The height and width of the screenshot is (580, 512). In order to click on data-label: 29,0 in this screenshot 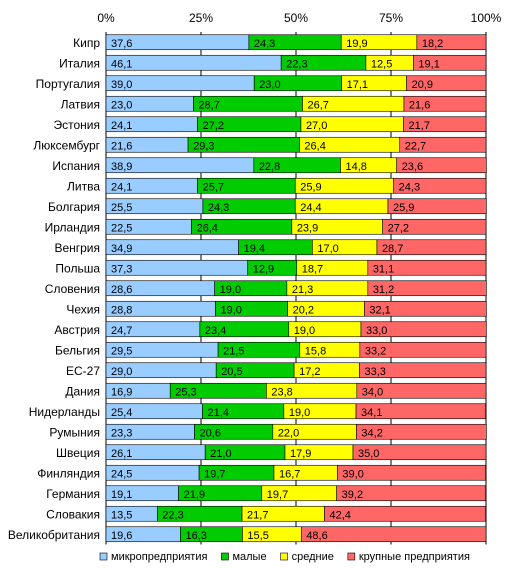, I will do `click(121, 372)`.